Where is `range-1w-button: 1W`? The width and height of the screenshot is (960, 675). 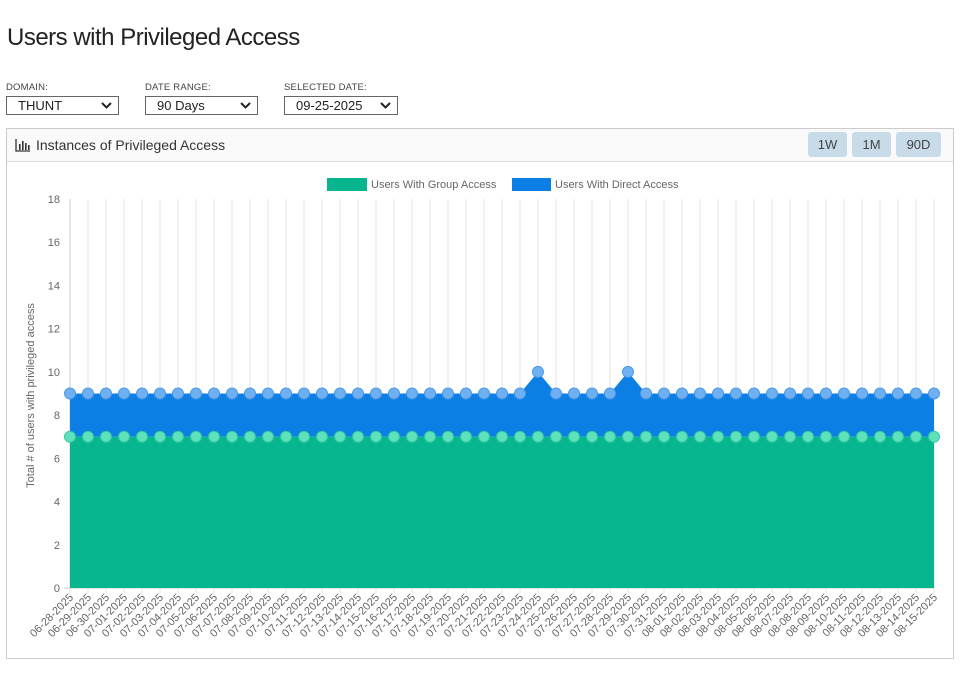
range-1w-button: 1W is located at coordinates (827, 144).